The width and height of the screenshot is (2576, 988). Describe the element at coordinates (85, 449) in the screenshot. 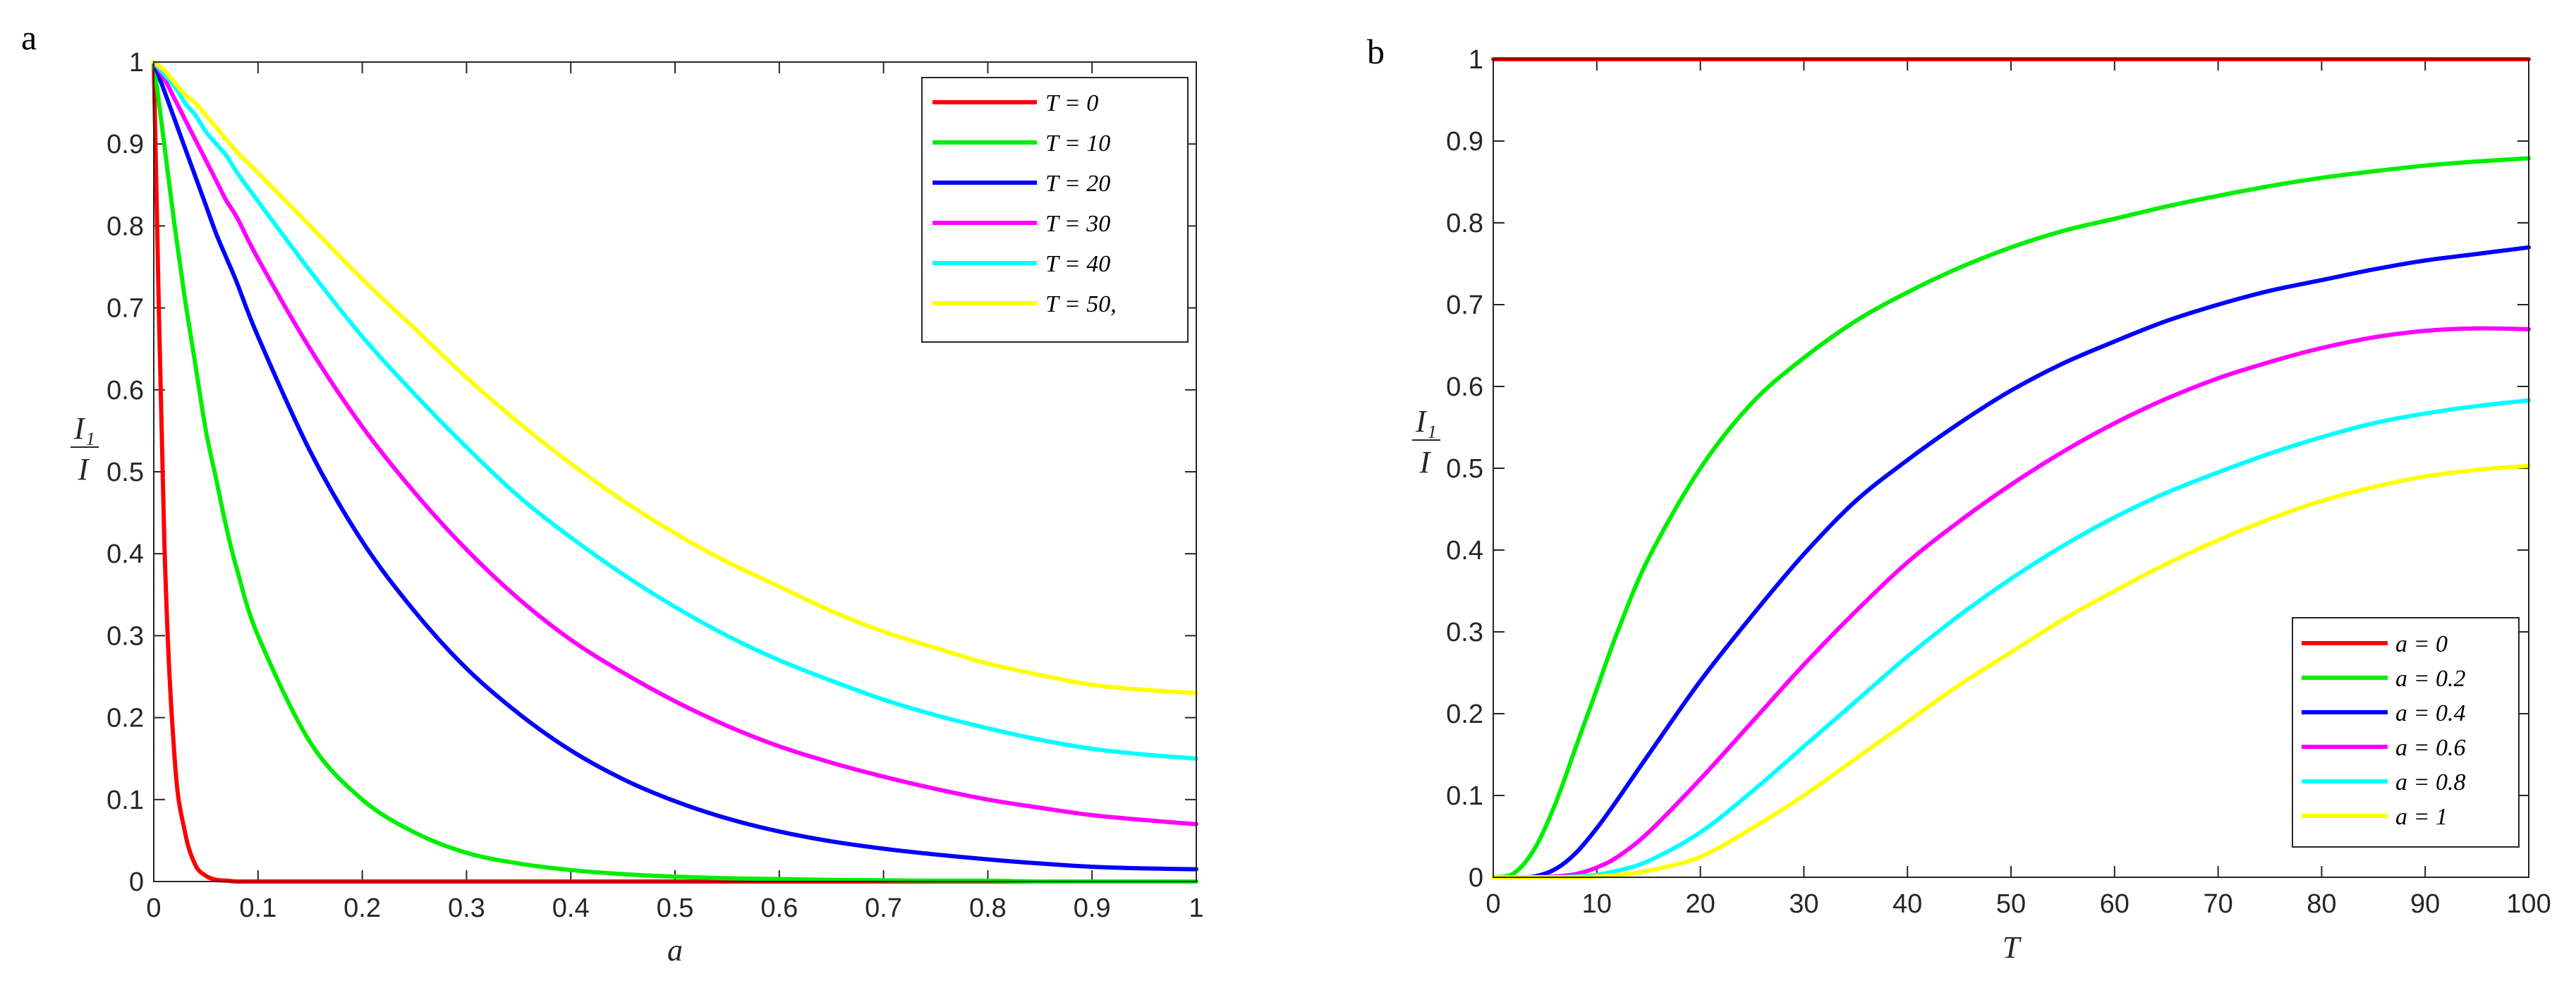

I see `y-axis-label-a: I₁ I` at that location.